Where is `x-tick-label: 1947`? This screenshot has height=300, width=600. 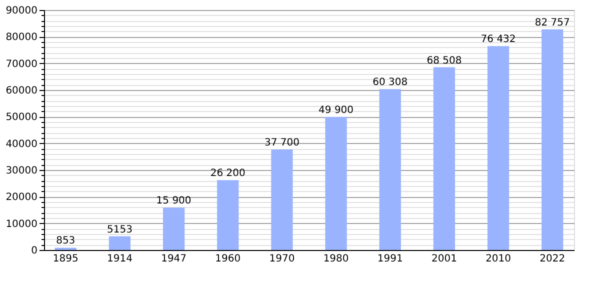 x-tick-label: 1947 is located at coordinates (174, 259).